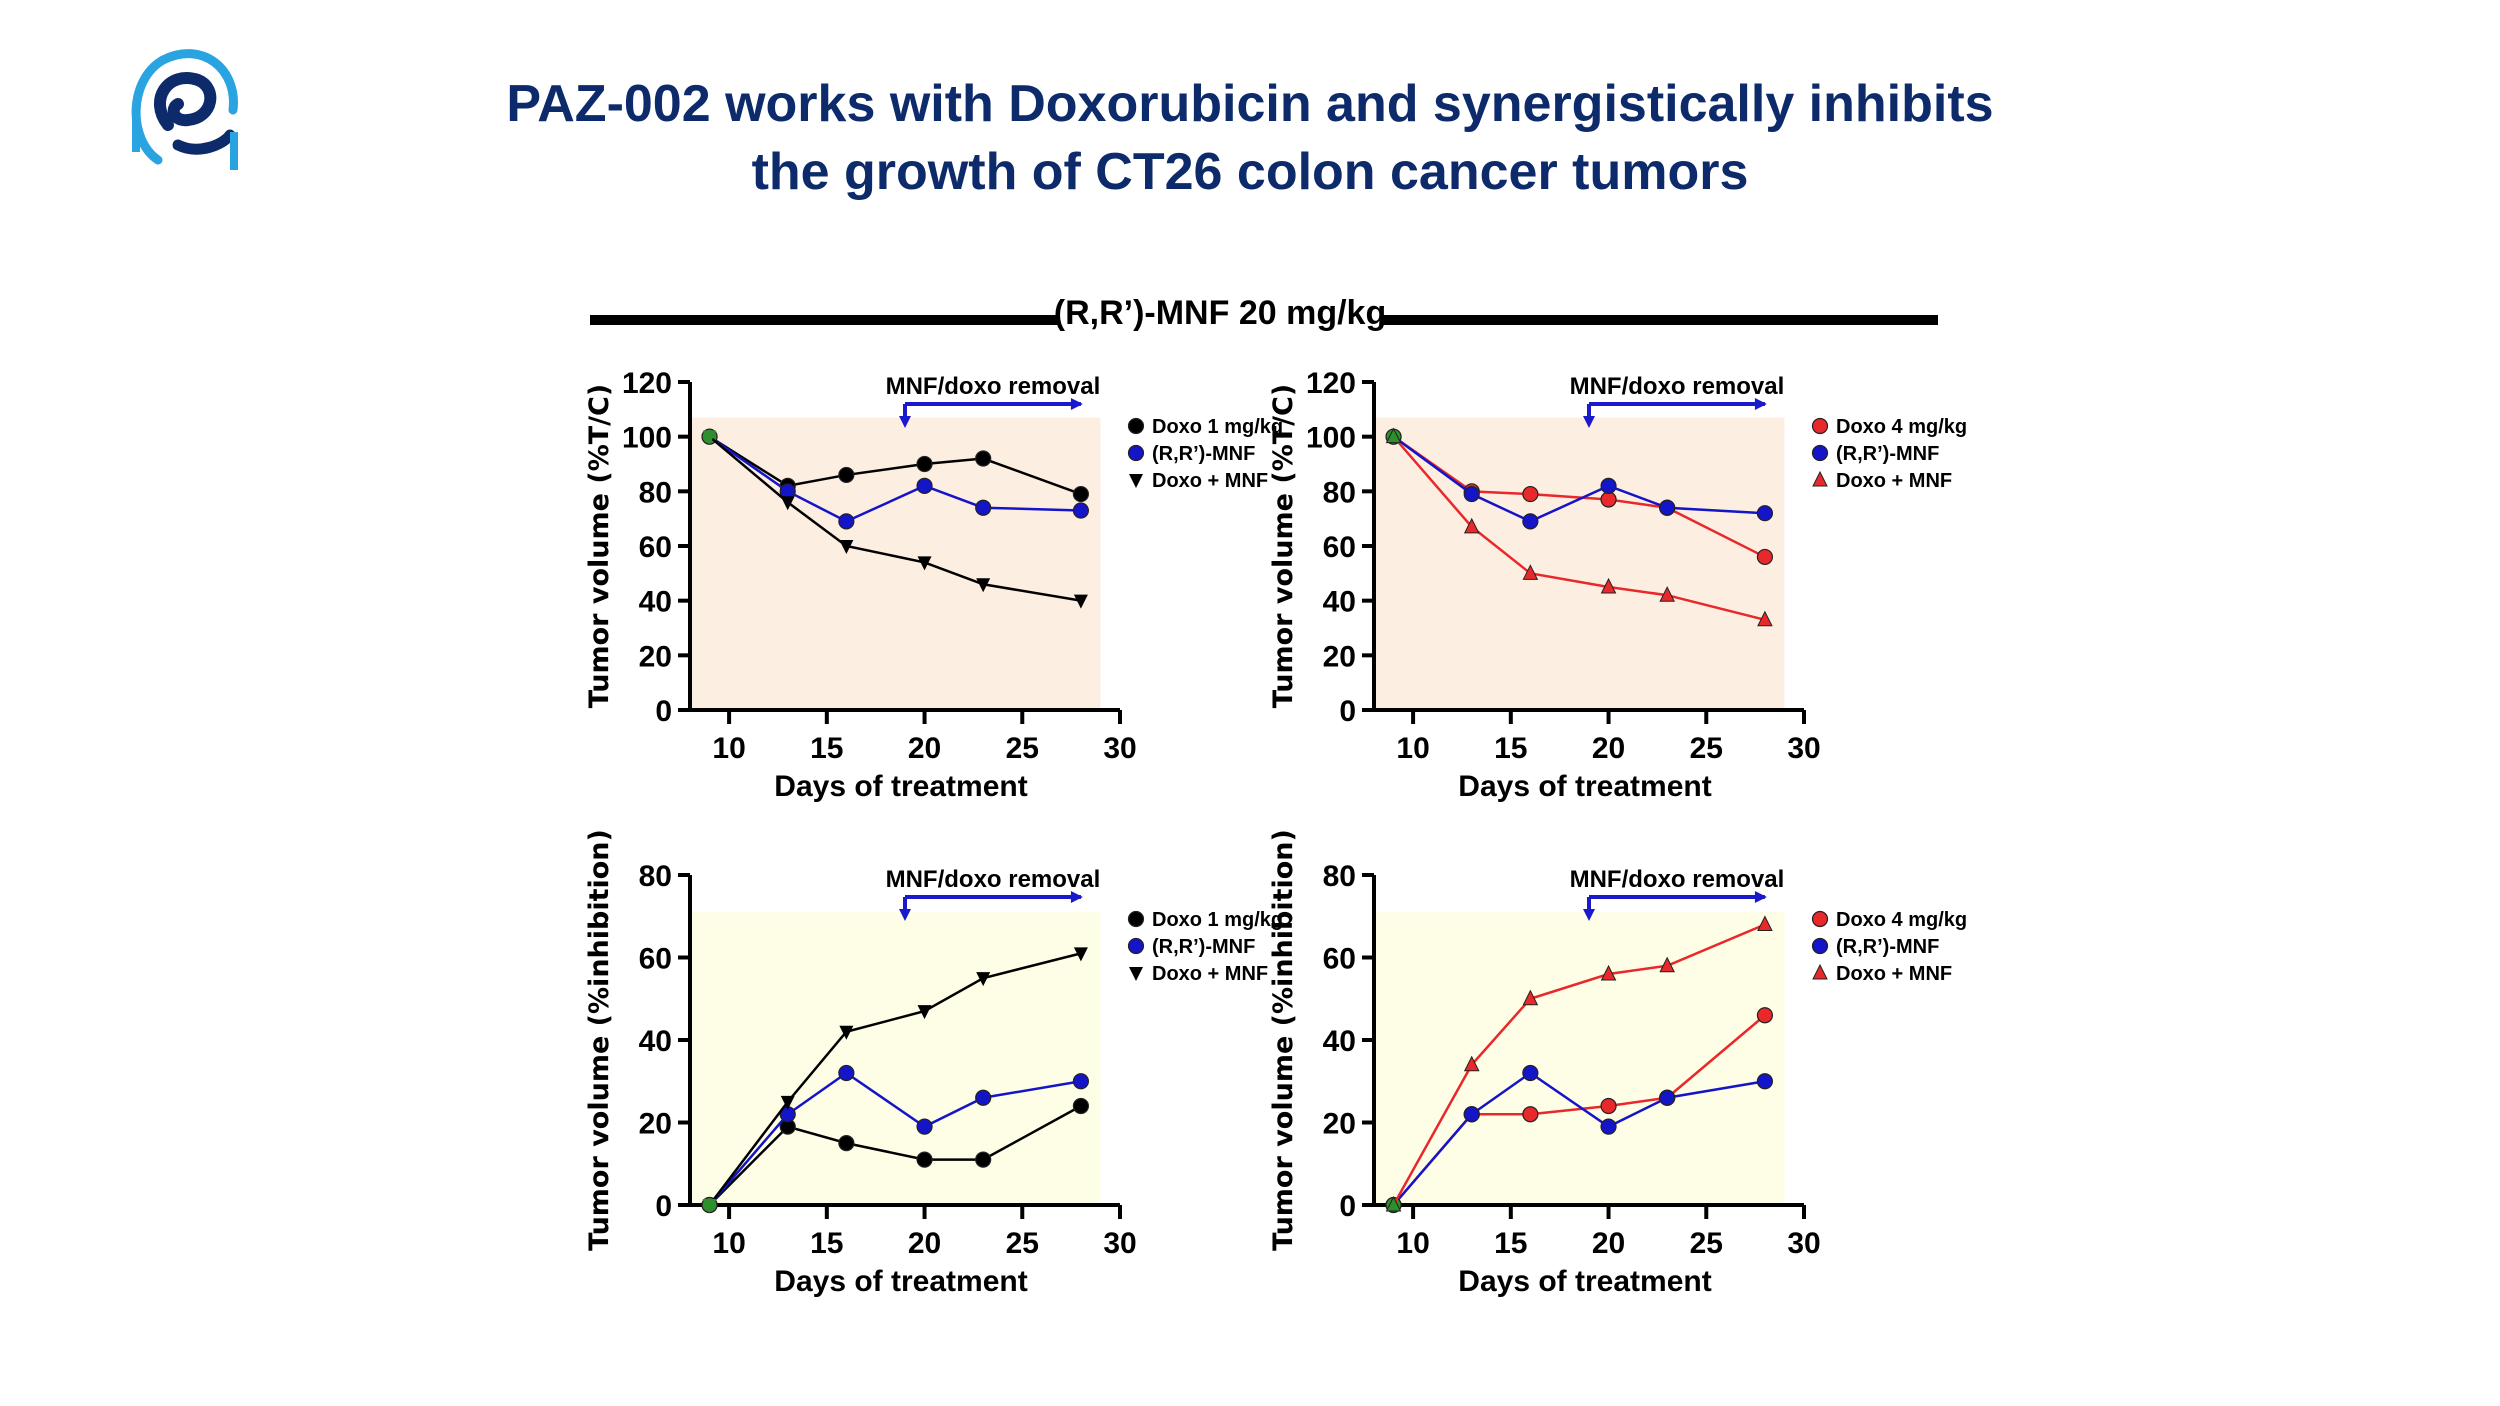  I want to click on slide-title-line-2: the growth of CT26 colon cancer tumors, so click(1250, 172).